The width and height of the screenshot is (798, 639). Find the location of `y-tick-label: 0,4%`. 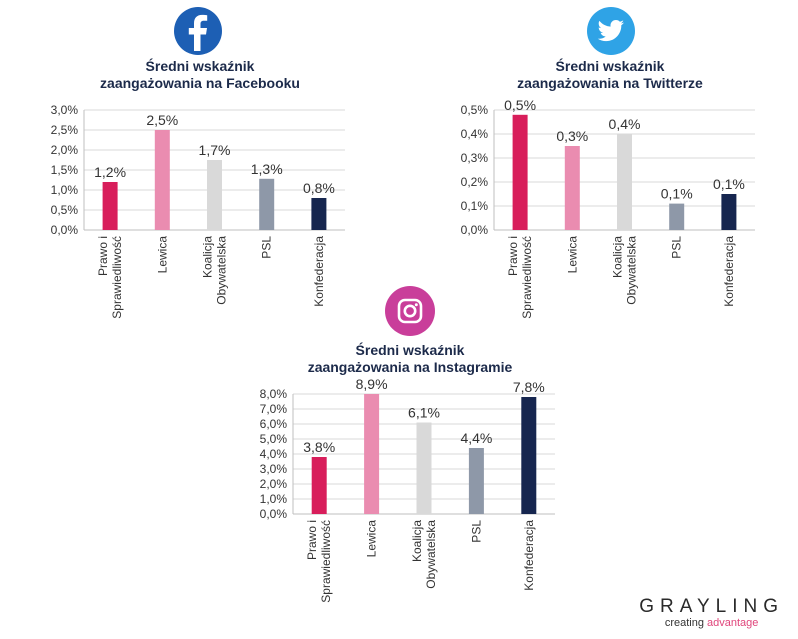

y-tick-label: 0,4% is located at coordinates (475, 134).